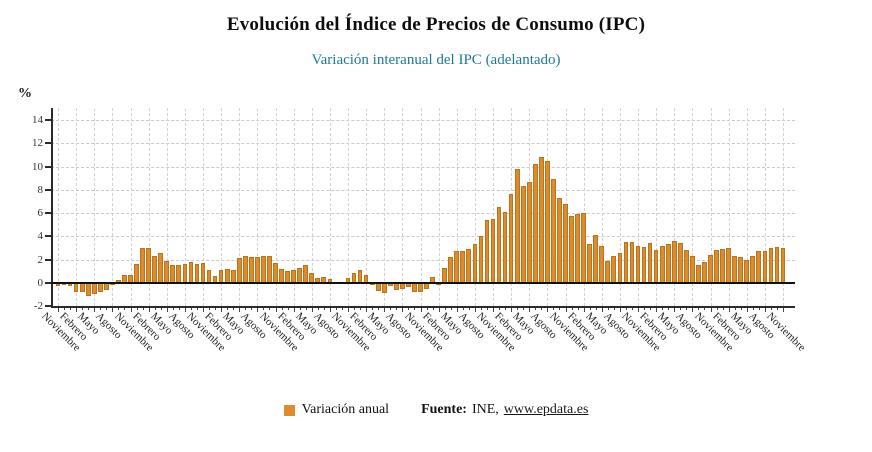 The image size is (872, 452). I want to click on source-link: www.epdata.es, so click(546, 409).